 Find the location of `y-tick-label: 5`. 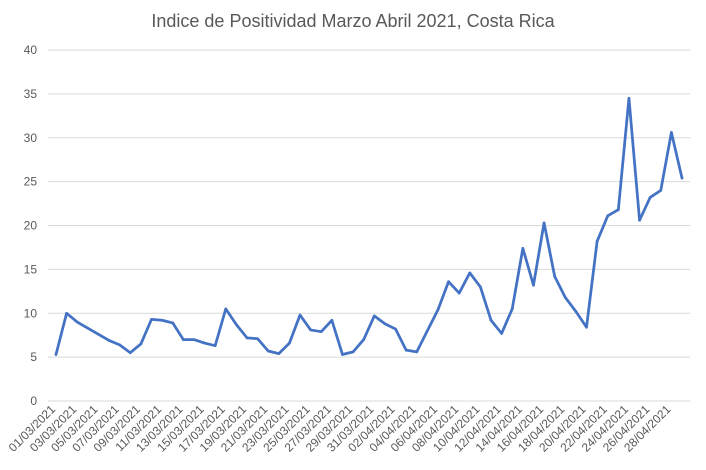

y-tick-label: 5 is located at coordinates (33, 357).